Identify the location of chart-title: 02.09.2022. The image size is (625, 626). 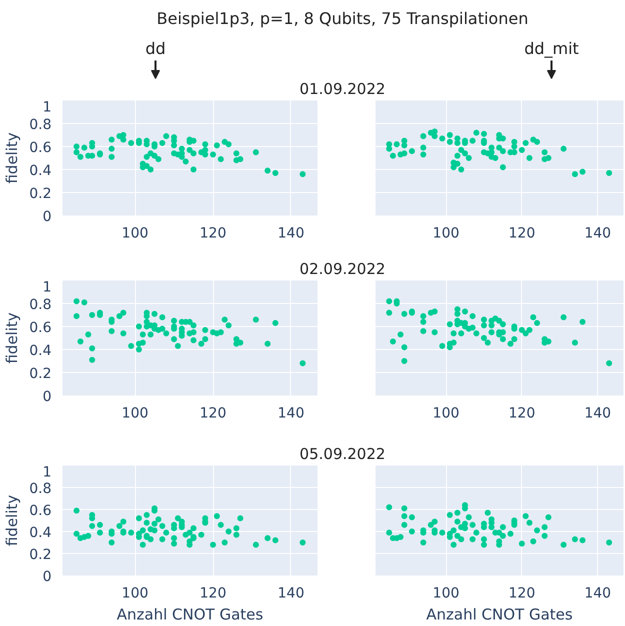
(343, 269).